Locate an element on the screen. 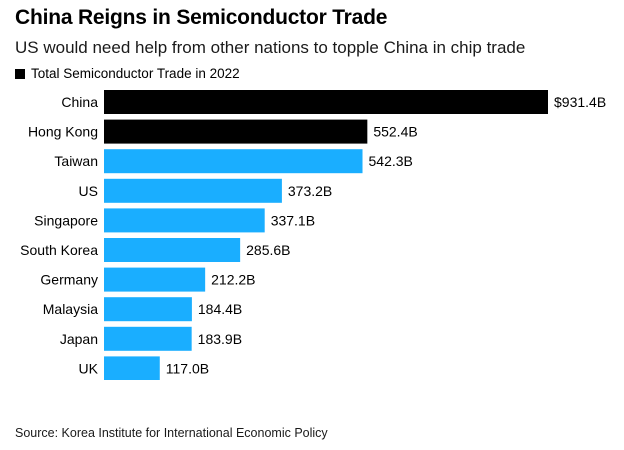 The width and height of the screenshot is (624, 450). category-label-taiwan: Taiwan is located at coordinates (76, 161).